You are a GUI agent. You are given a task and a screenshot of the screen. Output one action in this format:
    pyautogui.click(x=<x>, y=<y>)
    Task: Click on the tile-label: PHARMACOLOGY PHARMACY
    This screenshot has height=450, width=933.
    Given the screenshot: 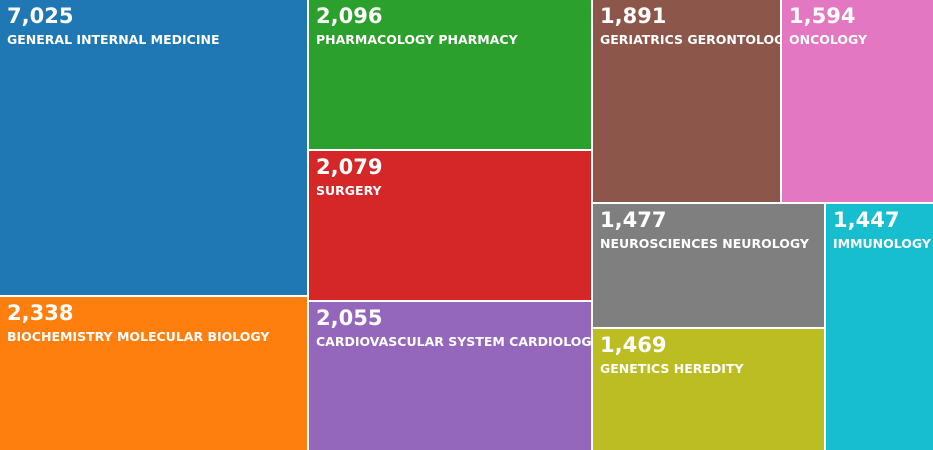 What is the action you would take?
    pyautogui.click(x=417, y=39)
    